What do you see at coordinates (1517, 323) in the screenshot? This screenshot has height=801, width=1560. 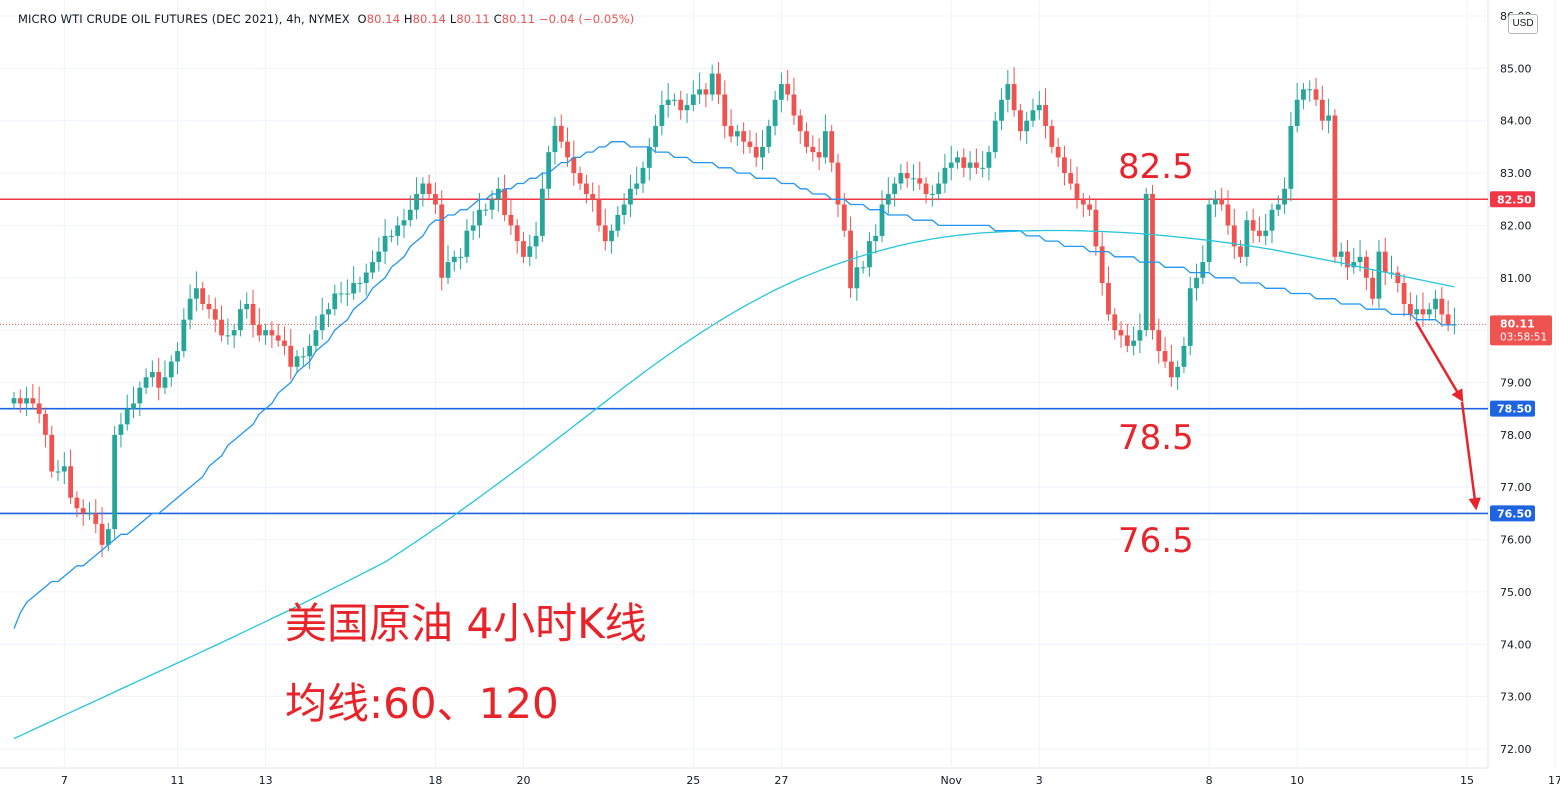 I see `current-price-label: 80.11` at bounding box center [1517, 323].